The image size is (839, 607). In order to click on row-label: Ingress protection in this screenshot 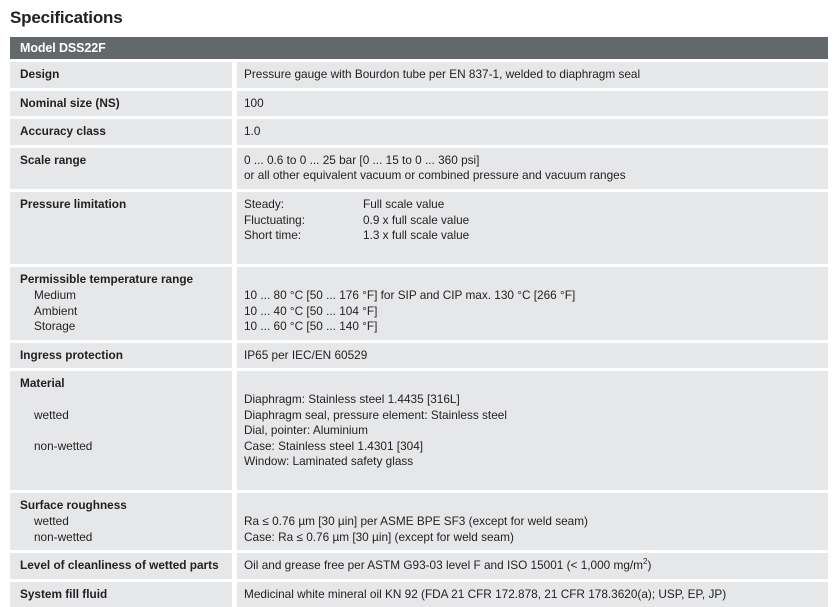, I will do `click(71, 354)`.